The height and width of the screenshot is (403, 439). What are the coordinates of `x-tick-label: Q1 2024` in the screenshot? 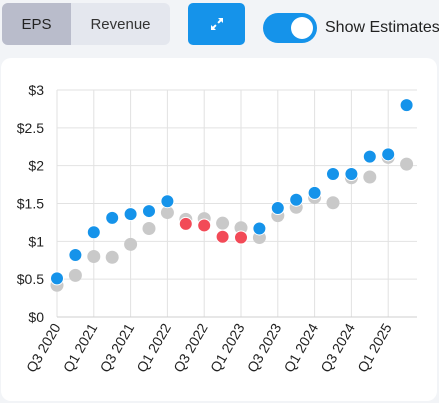 It's located at (300, 347).